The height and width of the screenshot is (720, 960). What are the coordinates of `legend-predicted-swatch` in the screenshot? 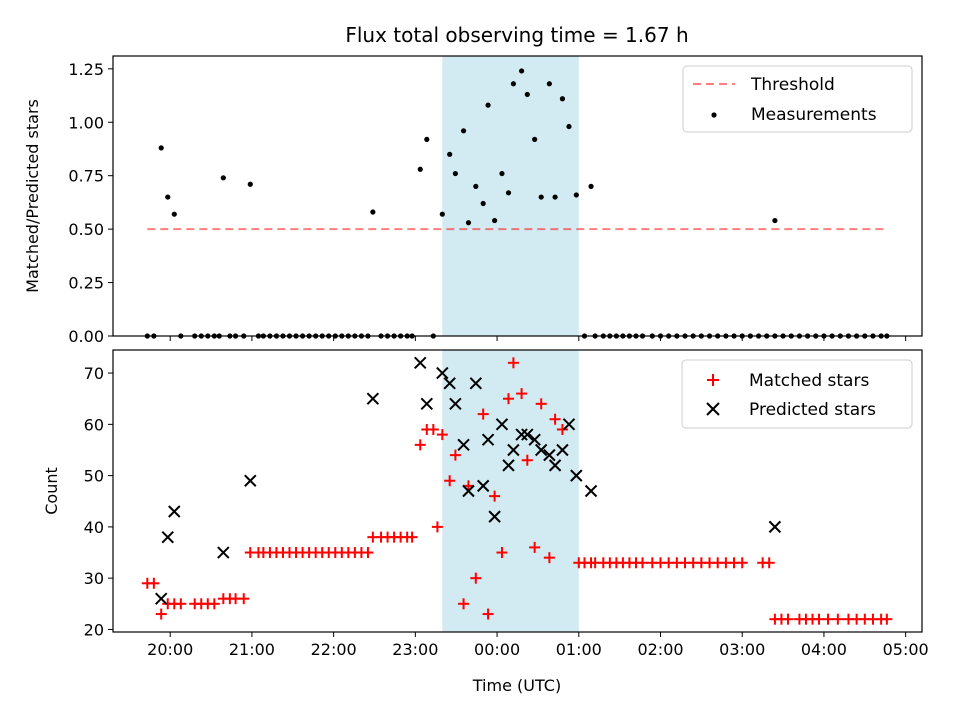 It's located at (713, 409).